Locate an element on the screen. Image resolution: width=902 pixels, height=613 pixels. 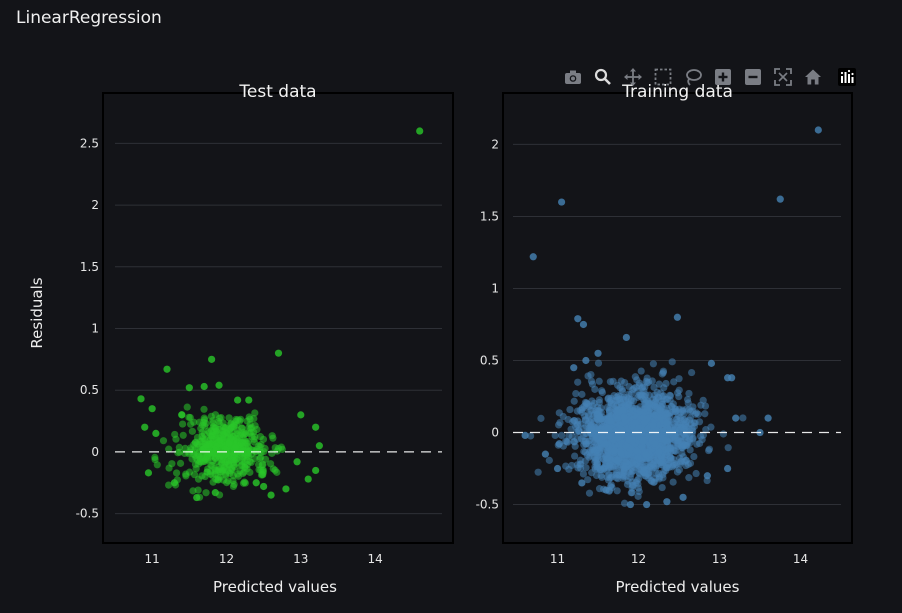
zoom-in-button is located at coordinates (723, 79).